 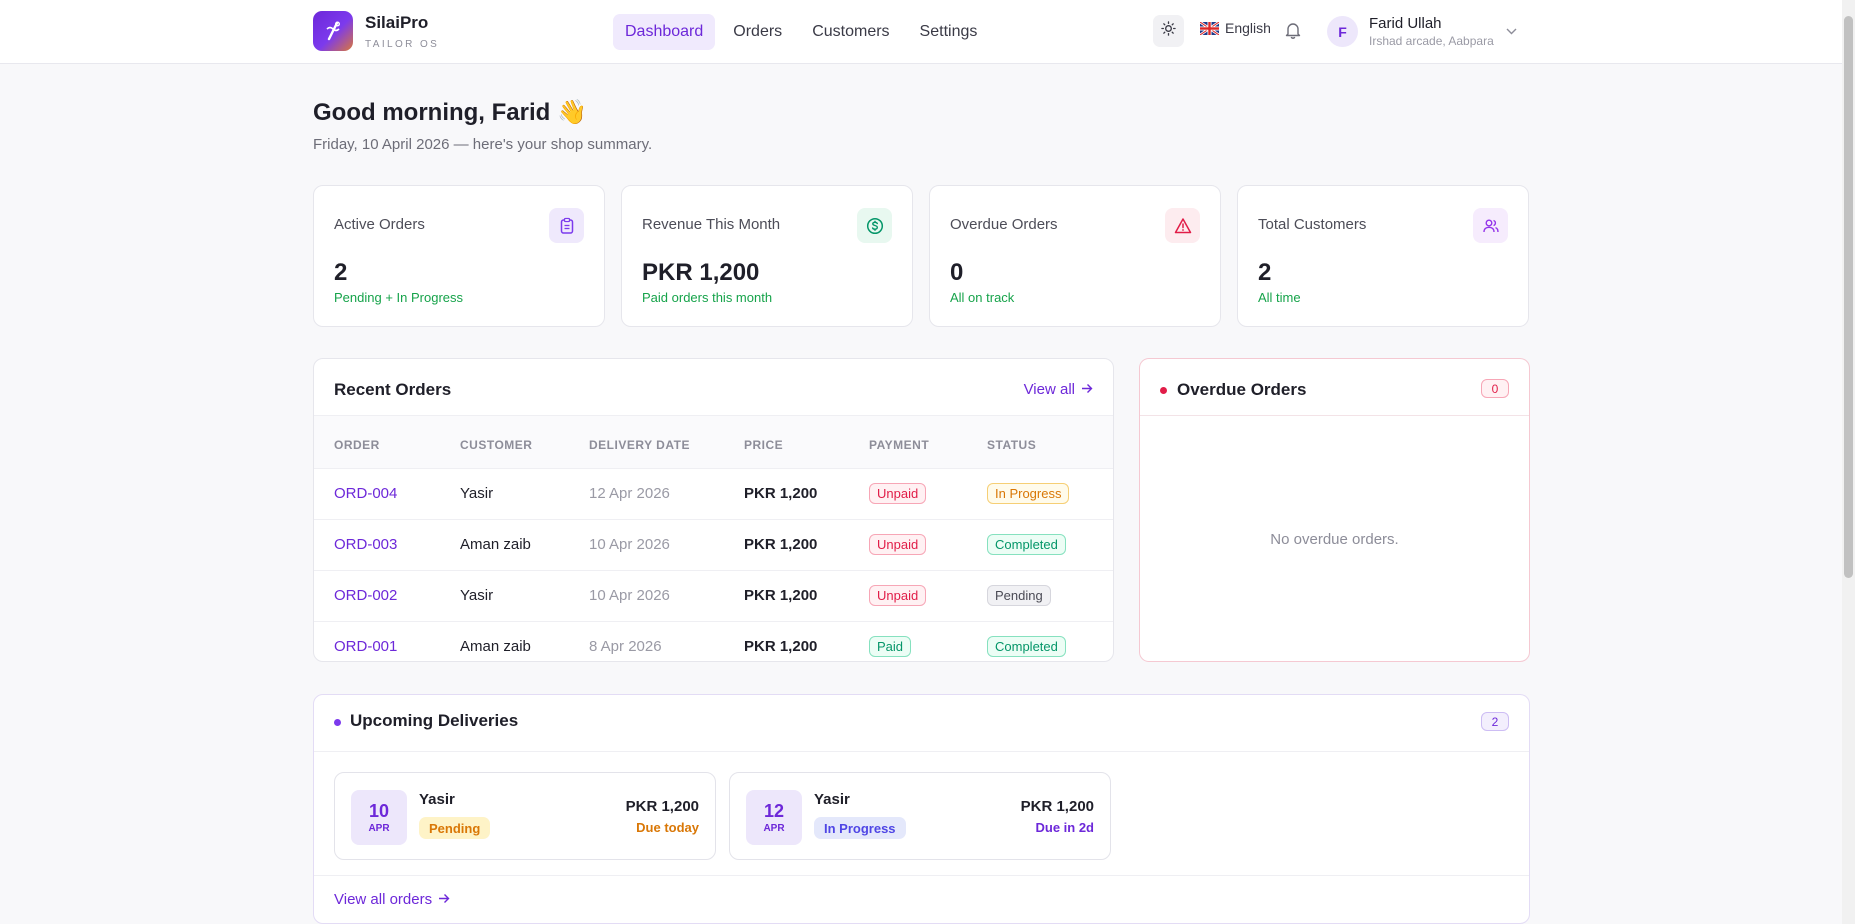 I want to click on view-all-link: View all, so click(x=1058, y=389).